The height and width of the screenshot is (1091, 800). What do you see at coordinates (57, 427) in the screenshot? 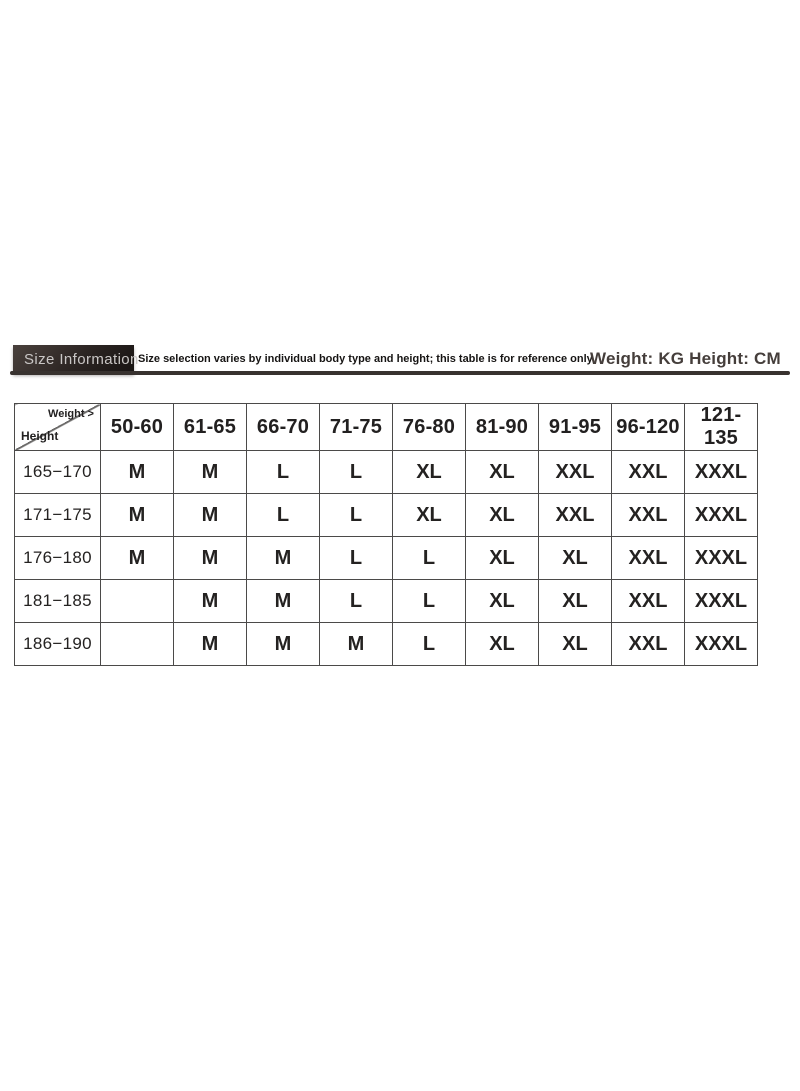
I see `corner-cell: Weight > Height` at bounding box center [57, 427].